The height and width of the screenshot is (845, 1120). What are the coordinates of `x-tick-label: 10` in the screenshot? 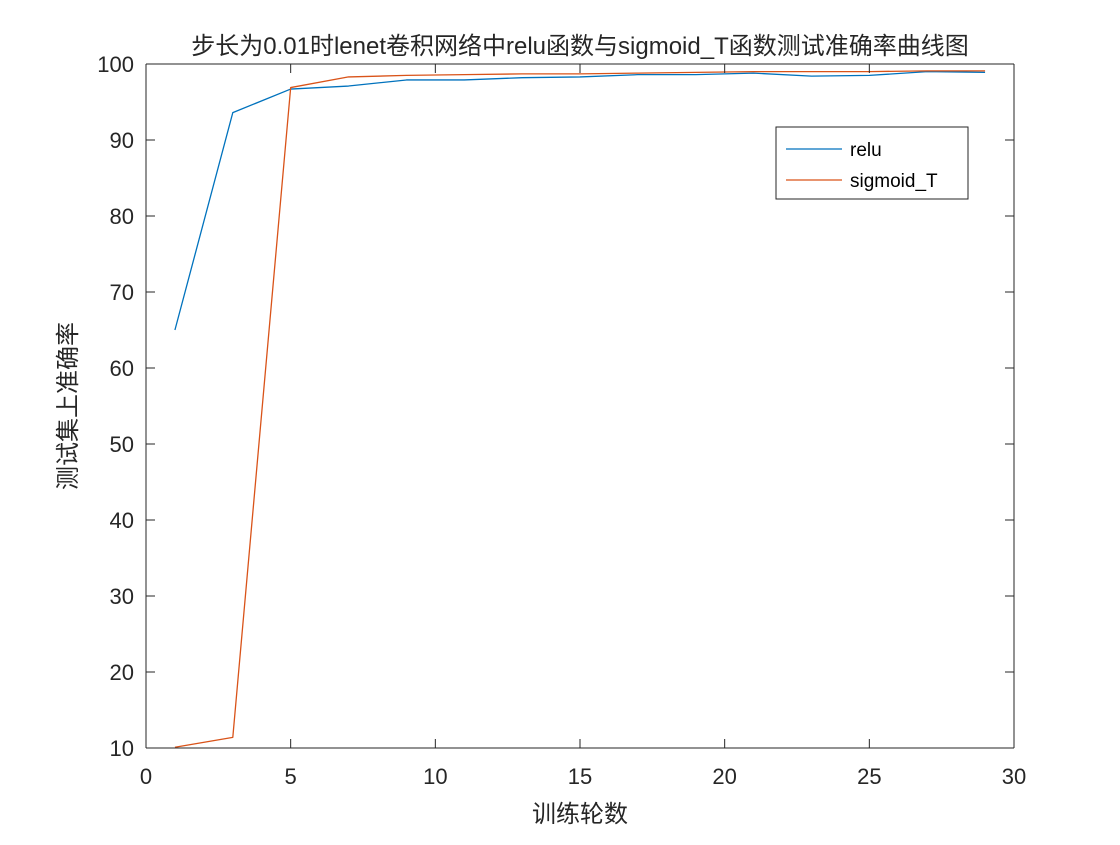 It's located at (435, 776).